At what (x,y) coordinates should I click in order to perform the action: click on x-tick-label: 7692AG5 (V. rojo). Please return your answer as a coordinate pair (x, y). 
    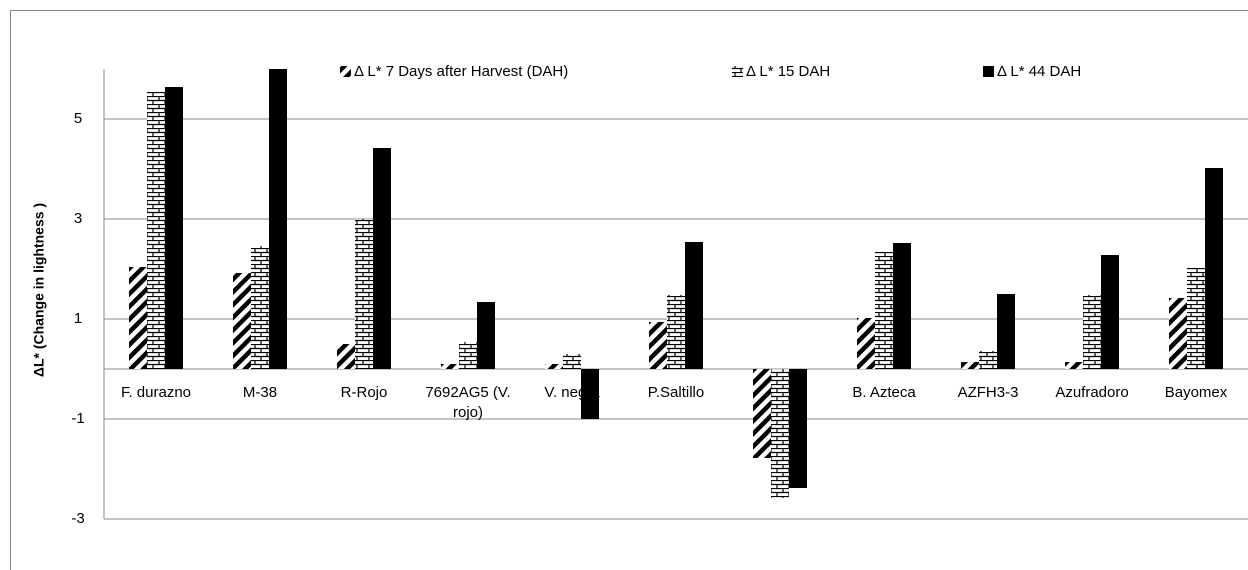
    Looking at the image, I should click on (468, 402).